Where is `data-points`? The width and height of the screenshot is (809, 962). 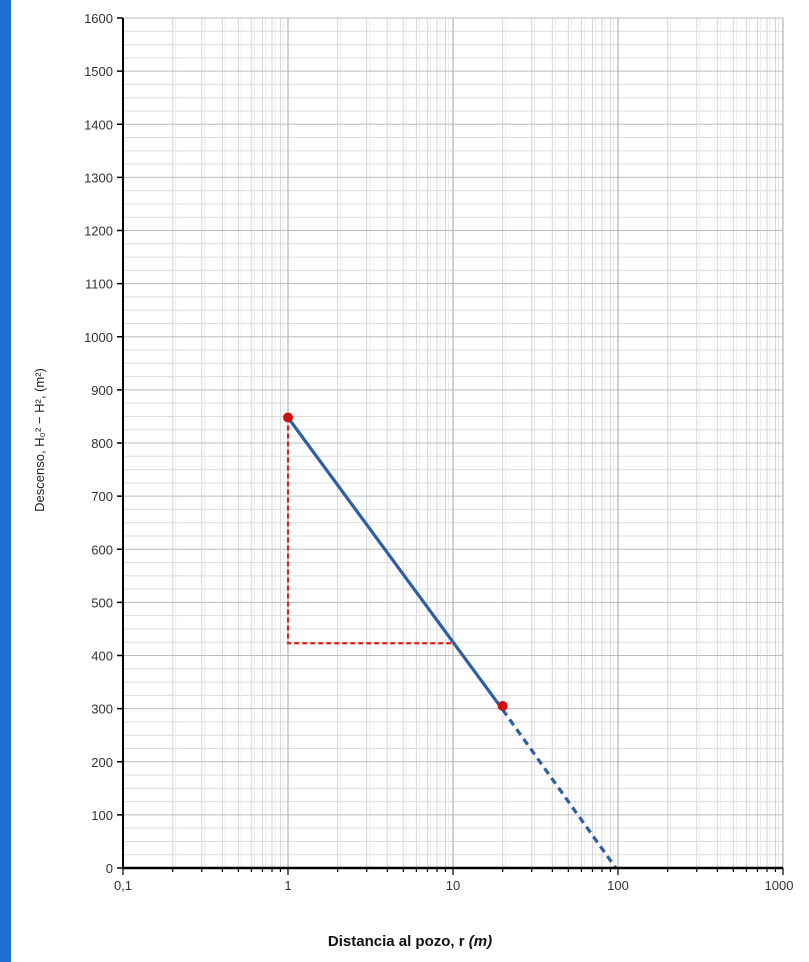 data-points is located at coordinates (395, 561).